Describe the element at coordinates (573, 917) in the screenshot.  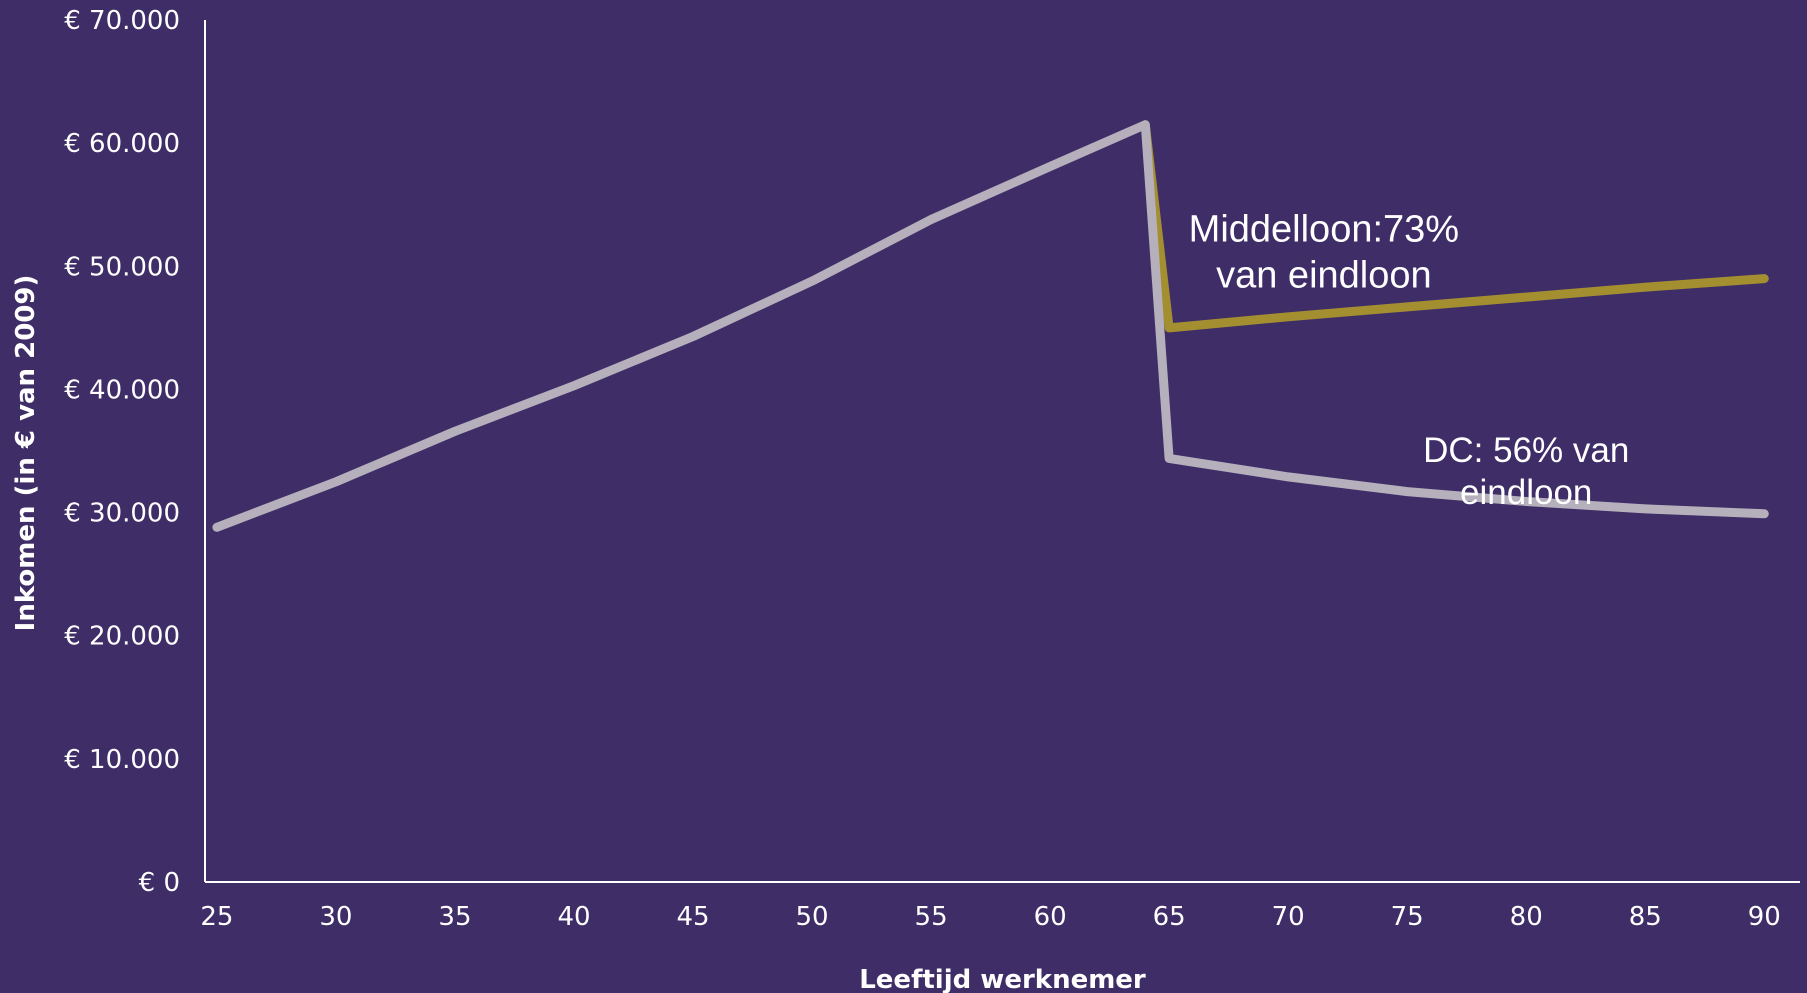
I see `x-tick-label: 40` at that location.